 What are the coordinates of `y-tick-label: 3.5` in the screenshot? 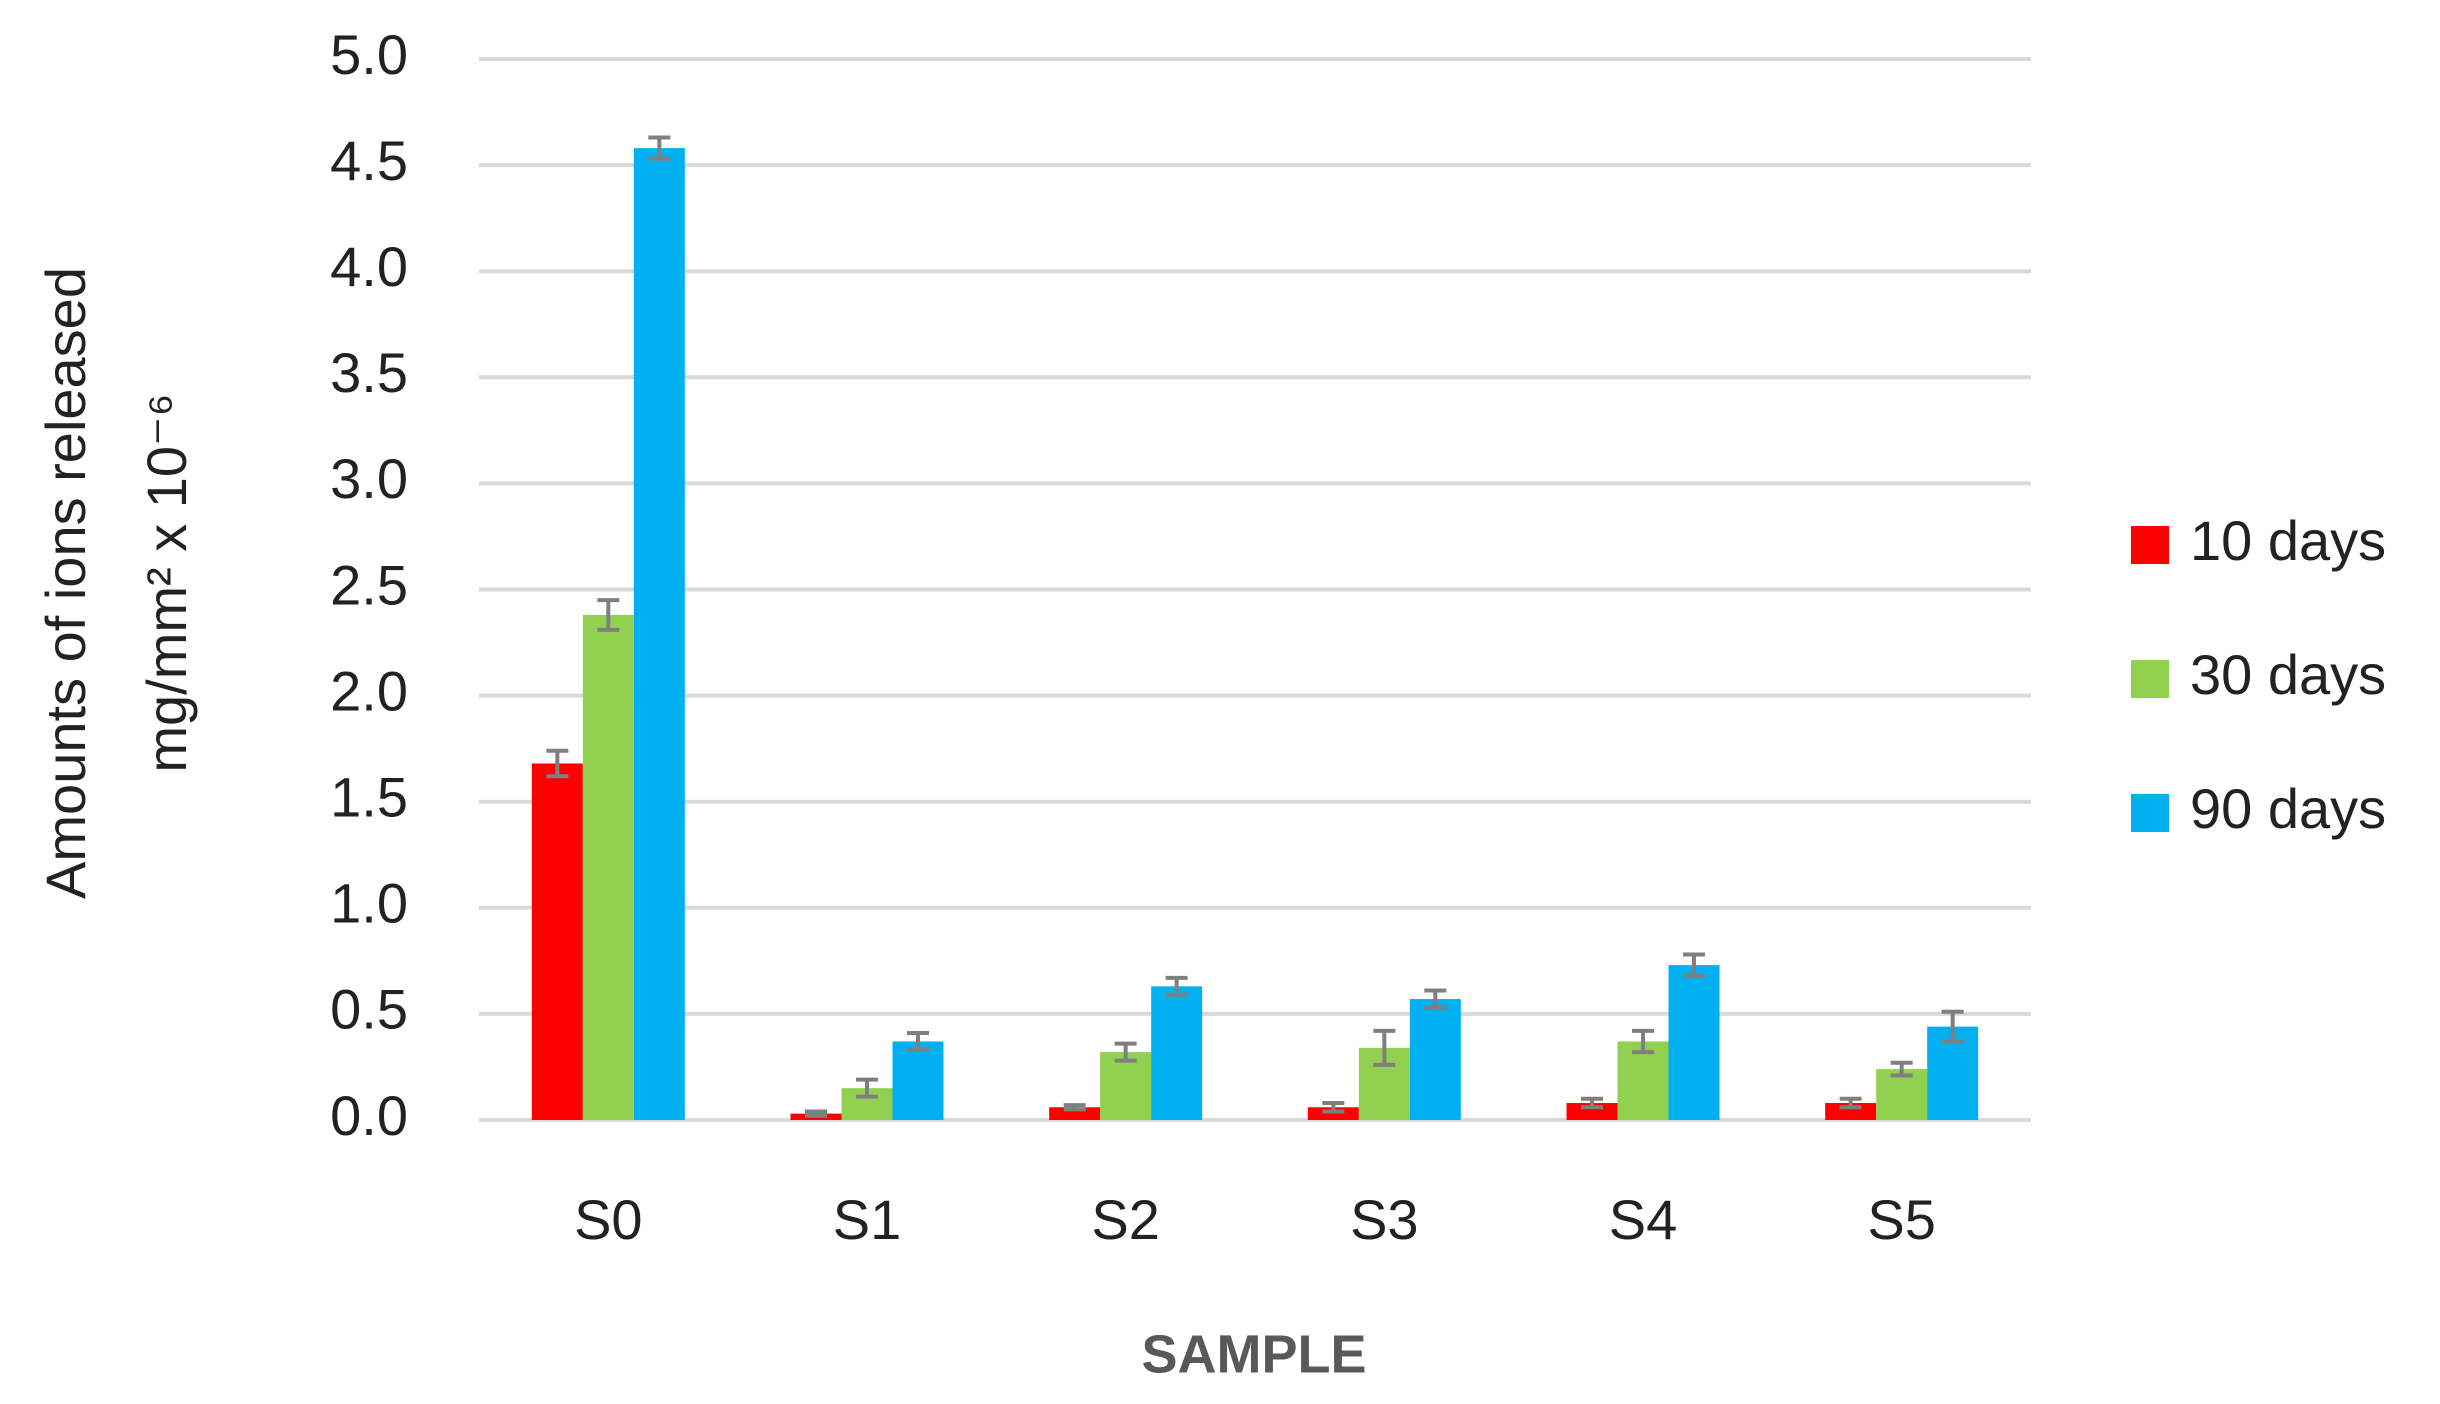 It's located at (369, 372).